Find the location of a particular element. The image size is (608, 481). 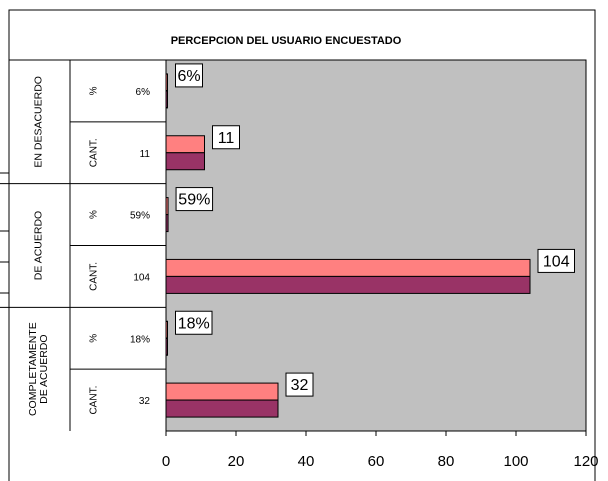

group-label: EN DESACUERDO is located at coordinates (39, 122).